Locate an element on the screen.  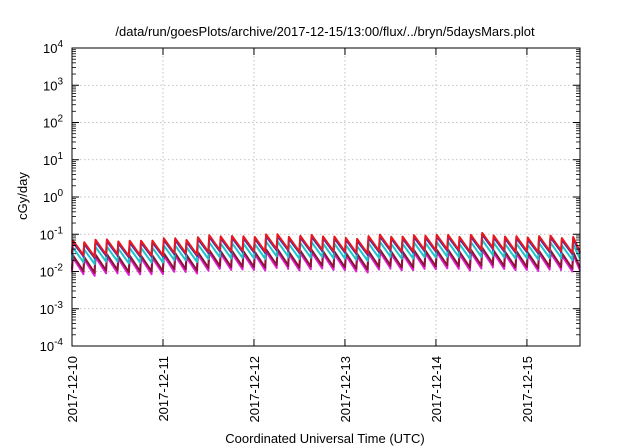
series-lines is located at coordinates (326, 254).